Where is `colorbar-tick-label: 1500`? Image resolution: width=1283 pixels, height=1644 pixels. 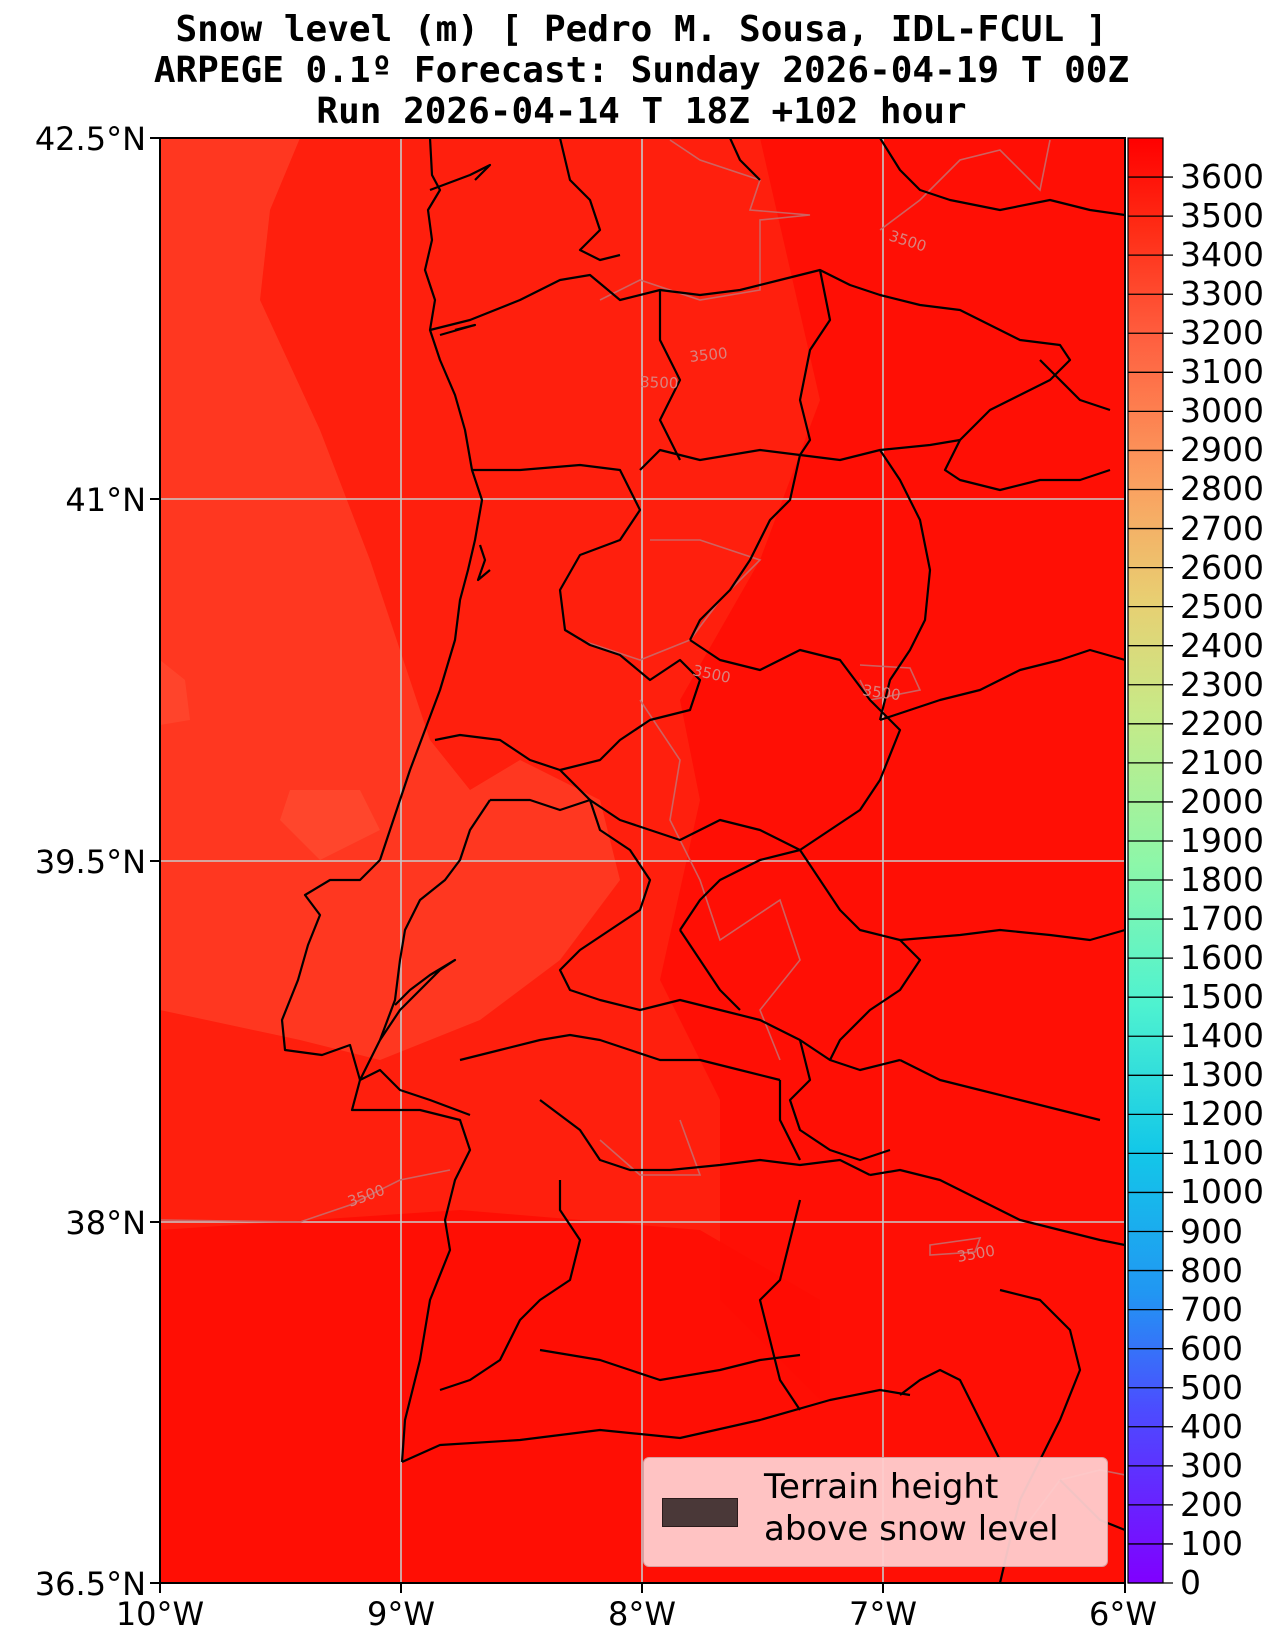 colorbar-tick-label: 1500 is located at coordinates (1222, 997).